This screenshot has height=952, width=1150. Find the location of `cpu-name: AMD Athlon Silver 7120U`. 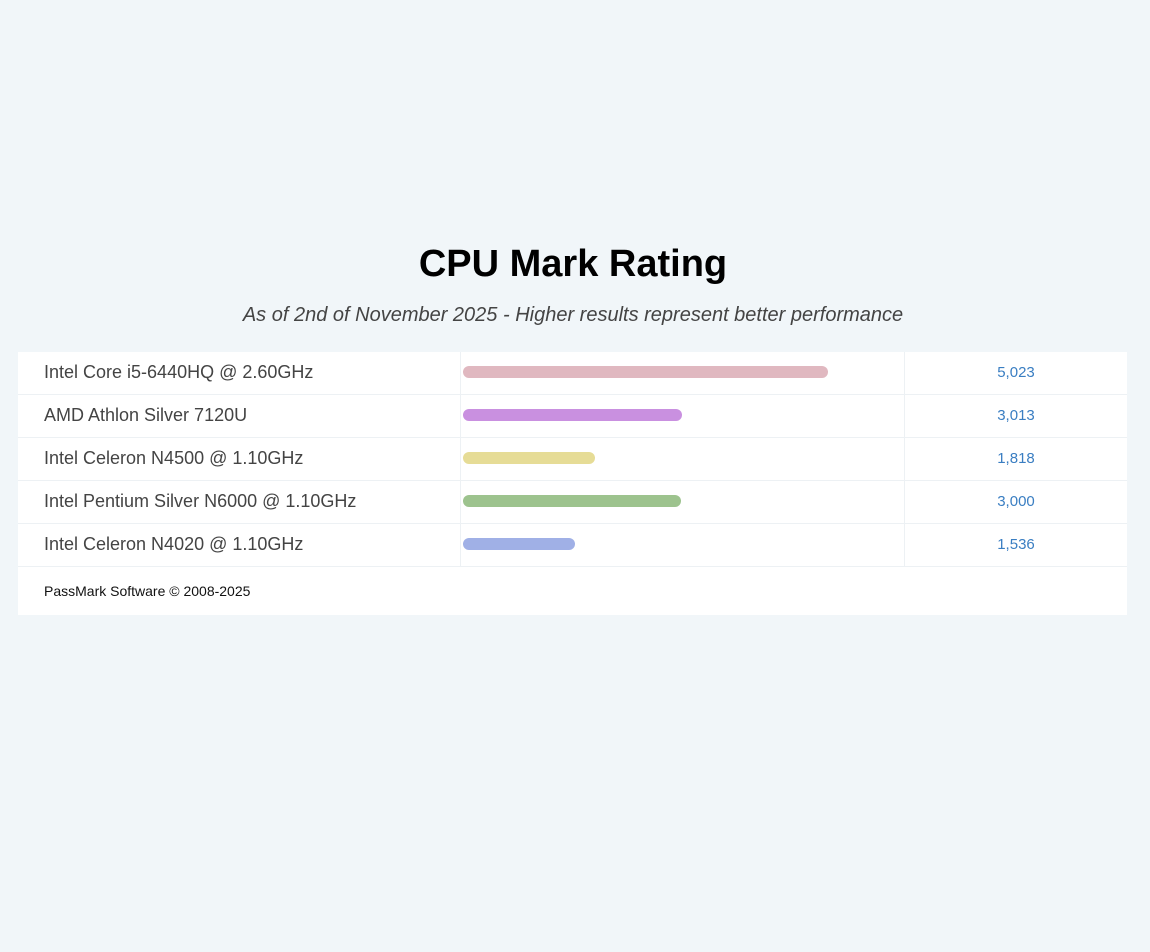

cpu-name: AMD Athlon Silver 7120U is located at coordinates (239, 416).